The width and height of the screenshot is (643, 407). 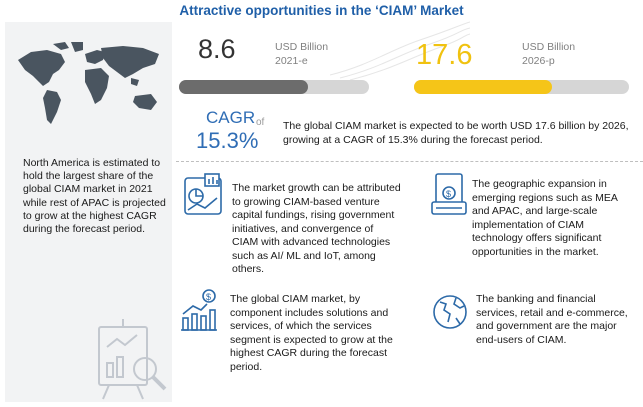 I want to click on analytics-board-icon, so click(x=132, y=359).